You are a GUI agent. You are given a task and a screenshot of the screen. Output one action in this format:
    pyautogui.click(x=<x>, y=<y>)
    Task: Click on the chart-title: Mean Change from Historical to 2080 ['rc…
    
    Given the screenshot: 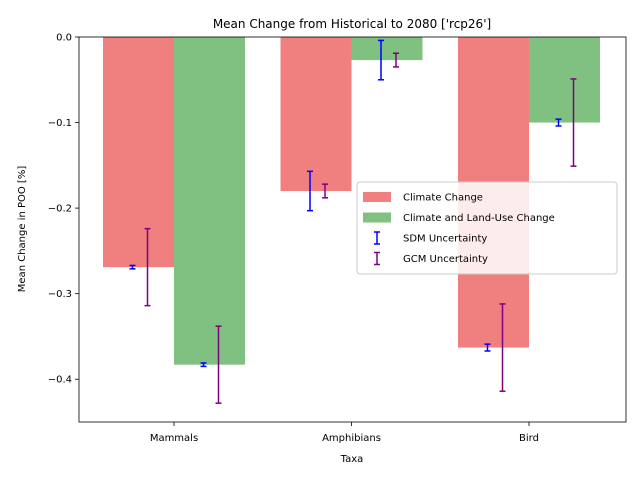 What is the action you would take?
    pyautogui.click(x=352, y=24)
    